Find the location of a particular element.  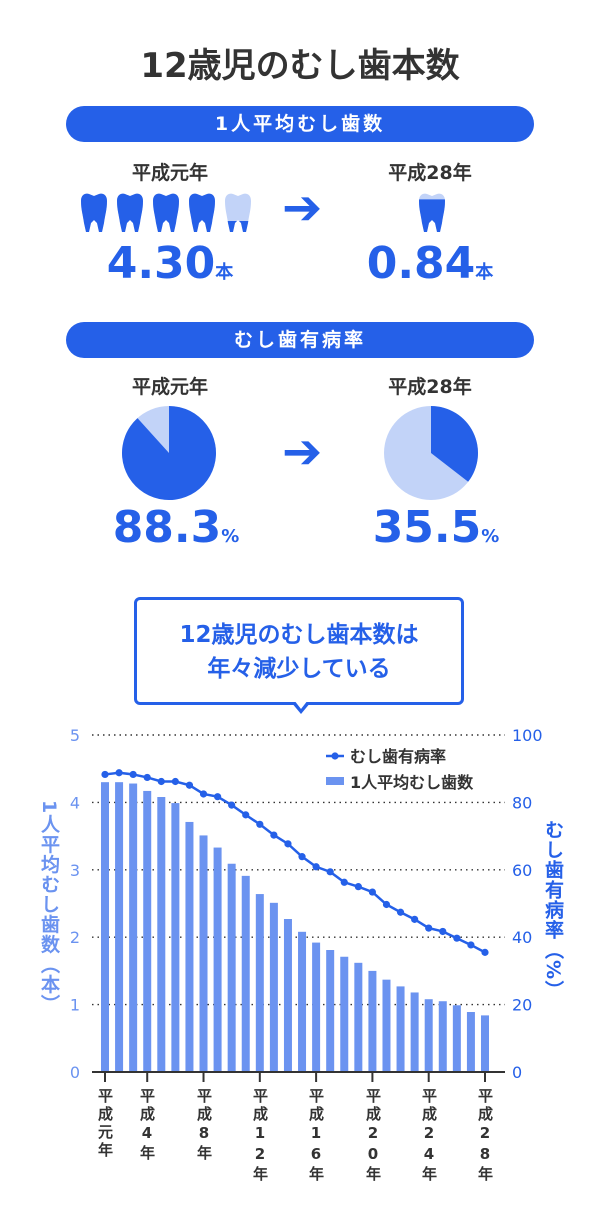

callout-box: 12歳児のむし歯本数は 年々減少している is located at coordinates (299, 651).